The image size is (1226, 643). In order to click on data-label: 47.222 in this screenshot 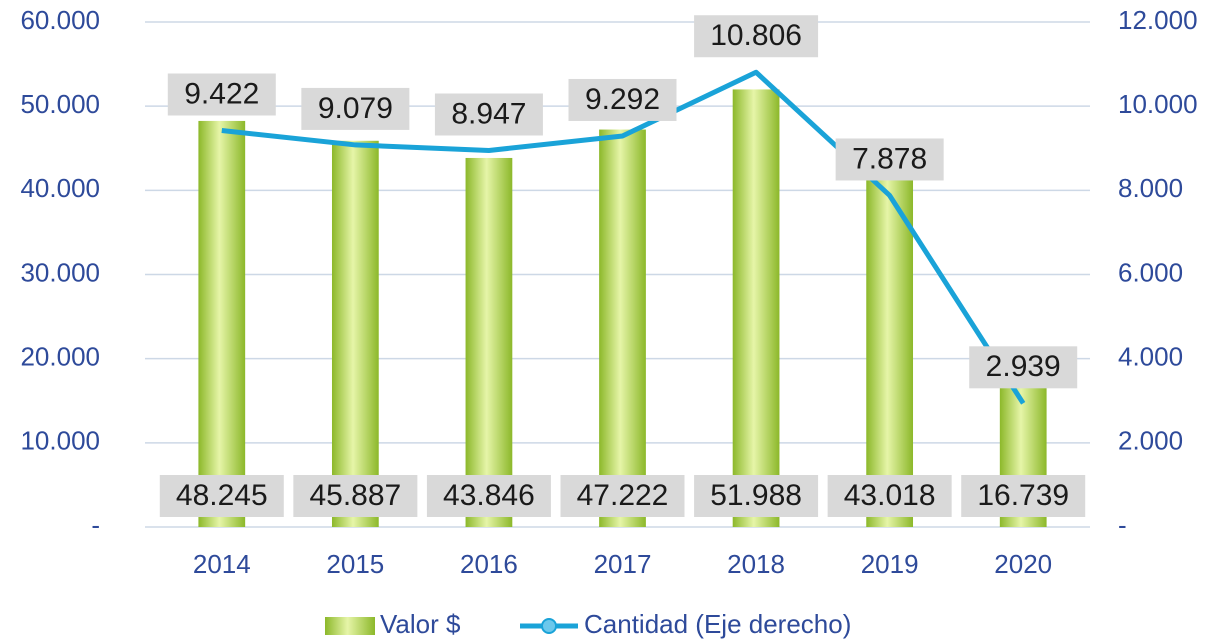, I will do `click(623, 495)`.